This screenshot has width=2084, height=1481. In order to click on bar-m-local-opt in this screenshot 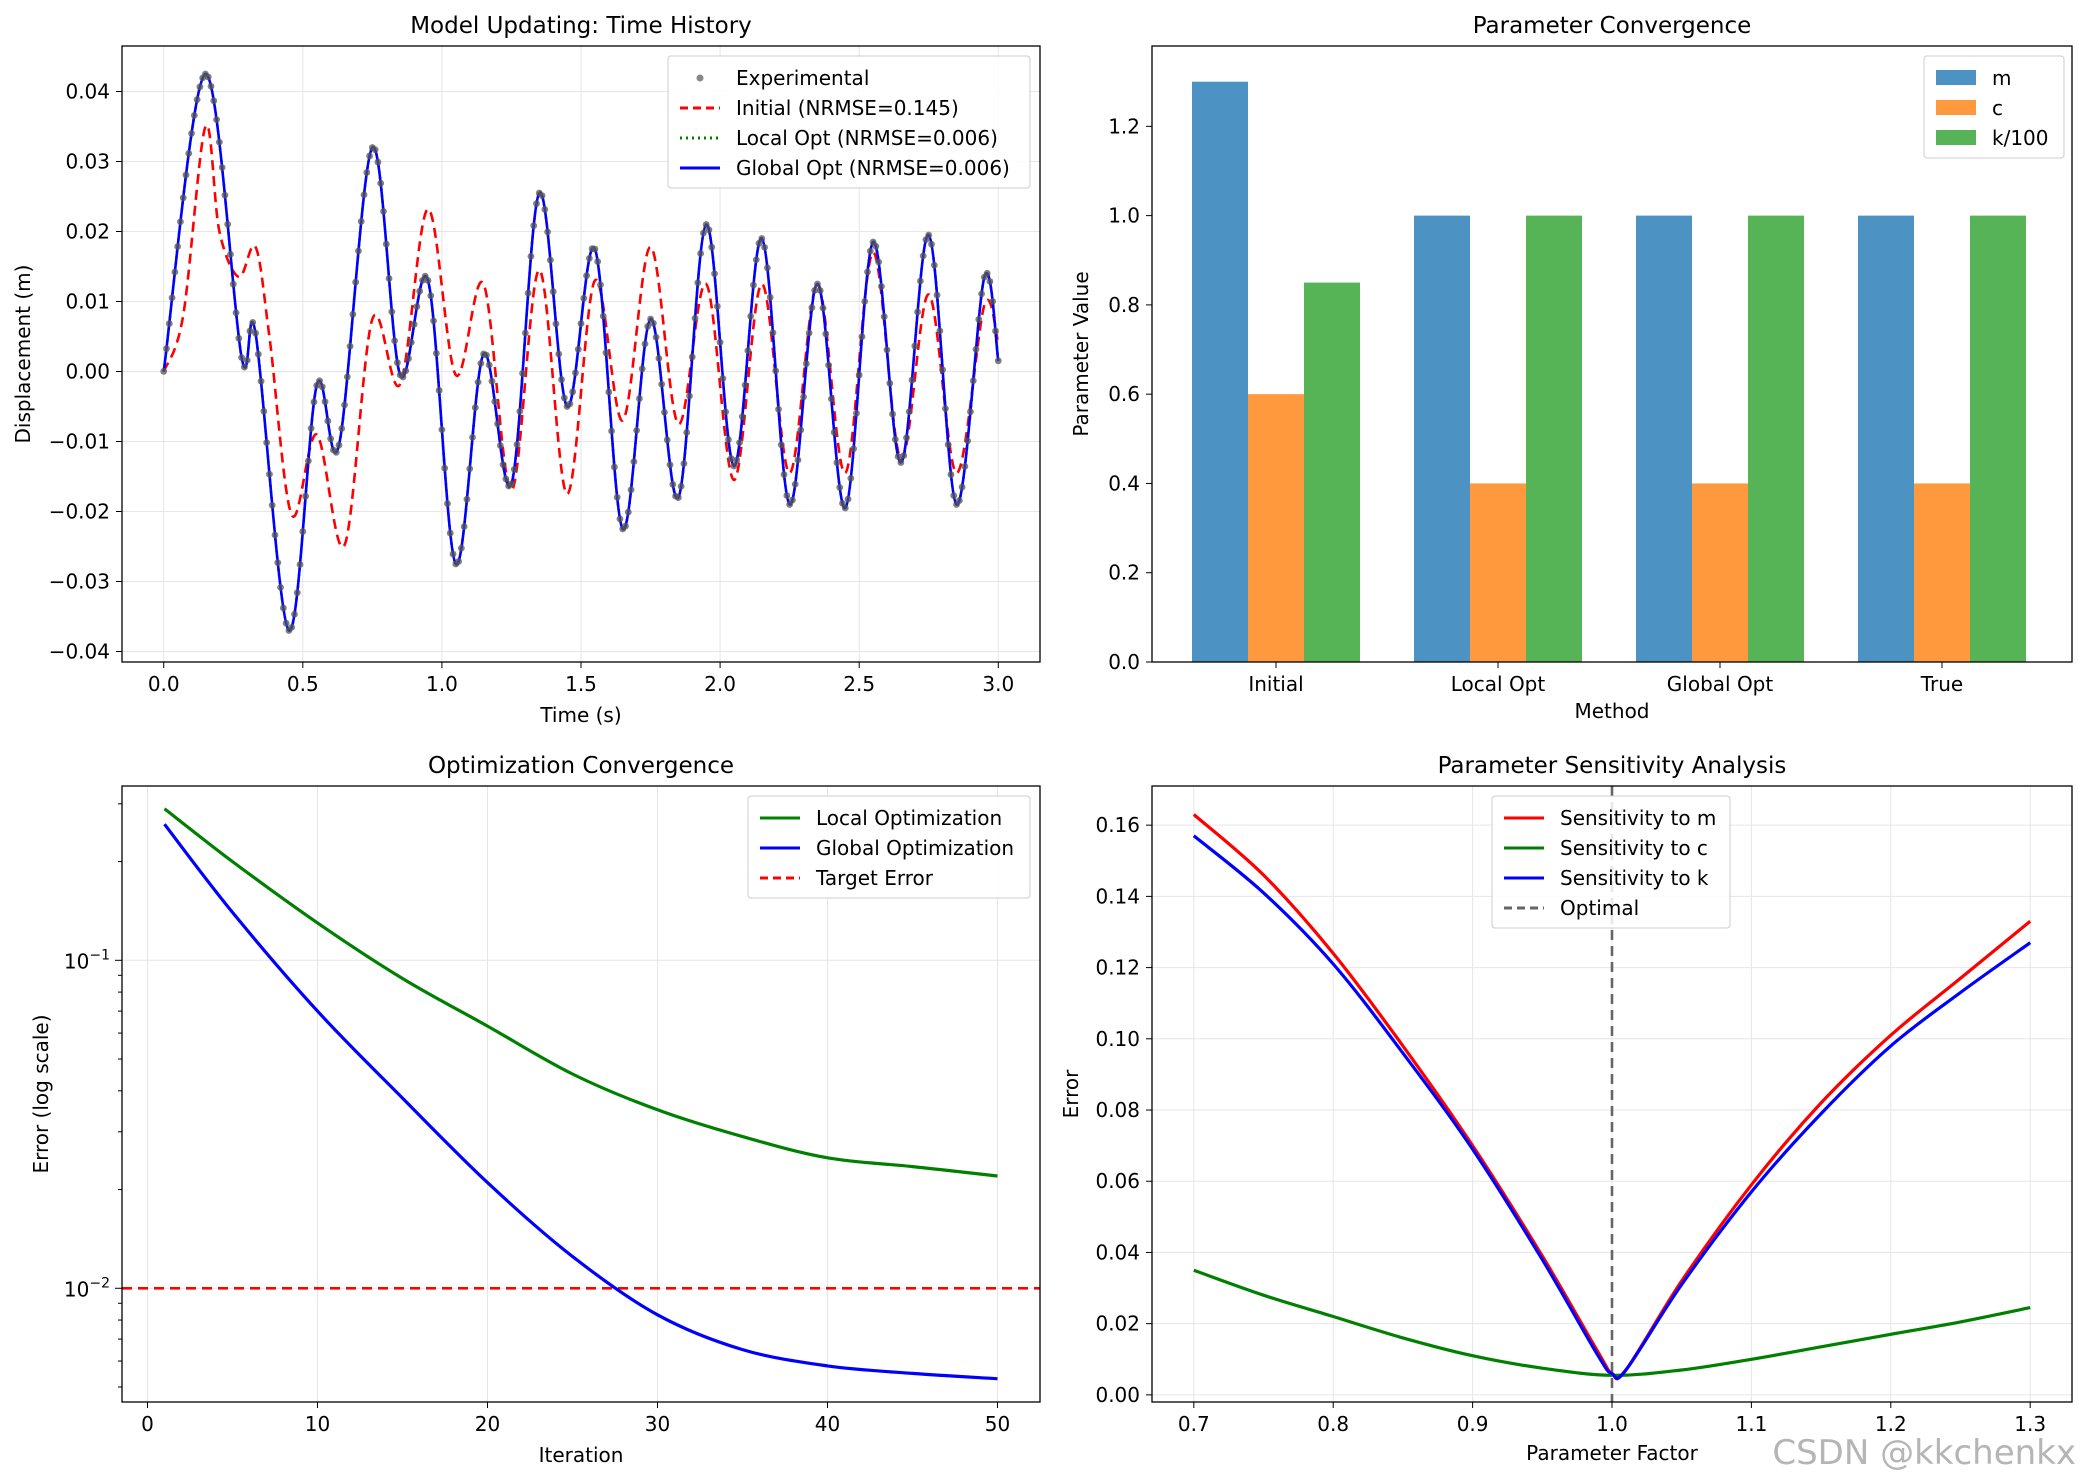, I will do `click(1442, 439)`.